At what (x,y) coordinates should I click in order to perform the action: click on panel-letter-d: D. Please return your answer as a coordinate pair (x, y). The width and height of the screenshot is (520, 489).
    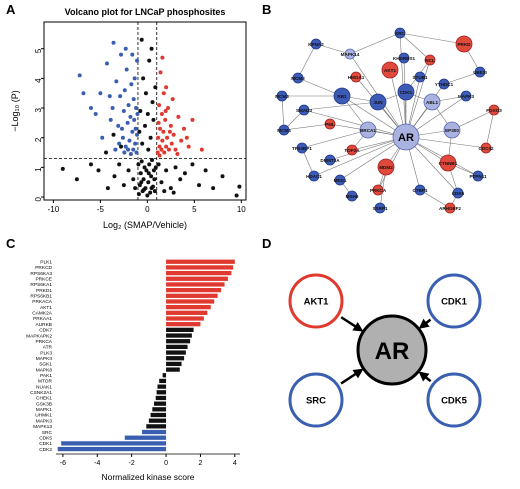
    Looking at the image, I should click on (267, 243).